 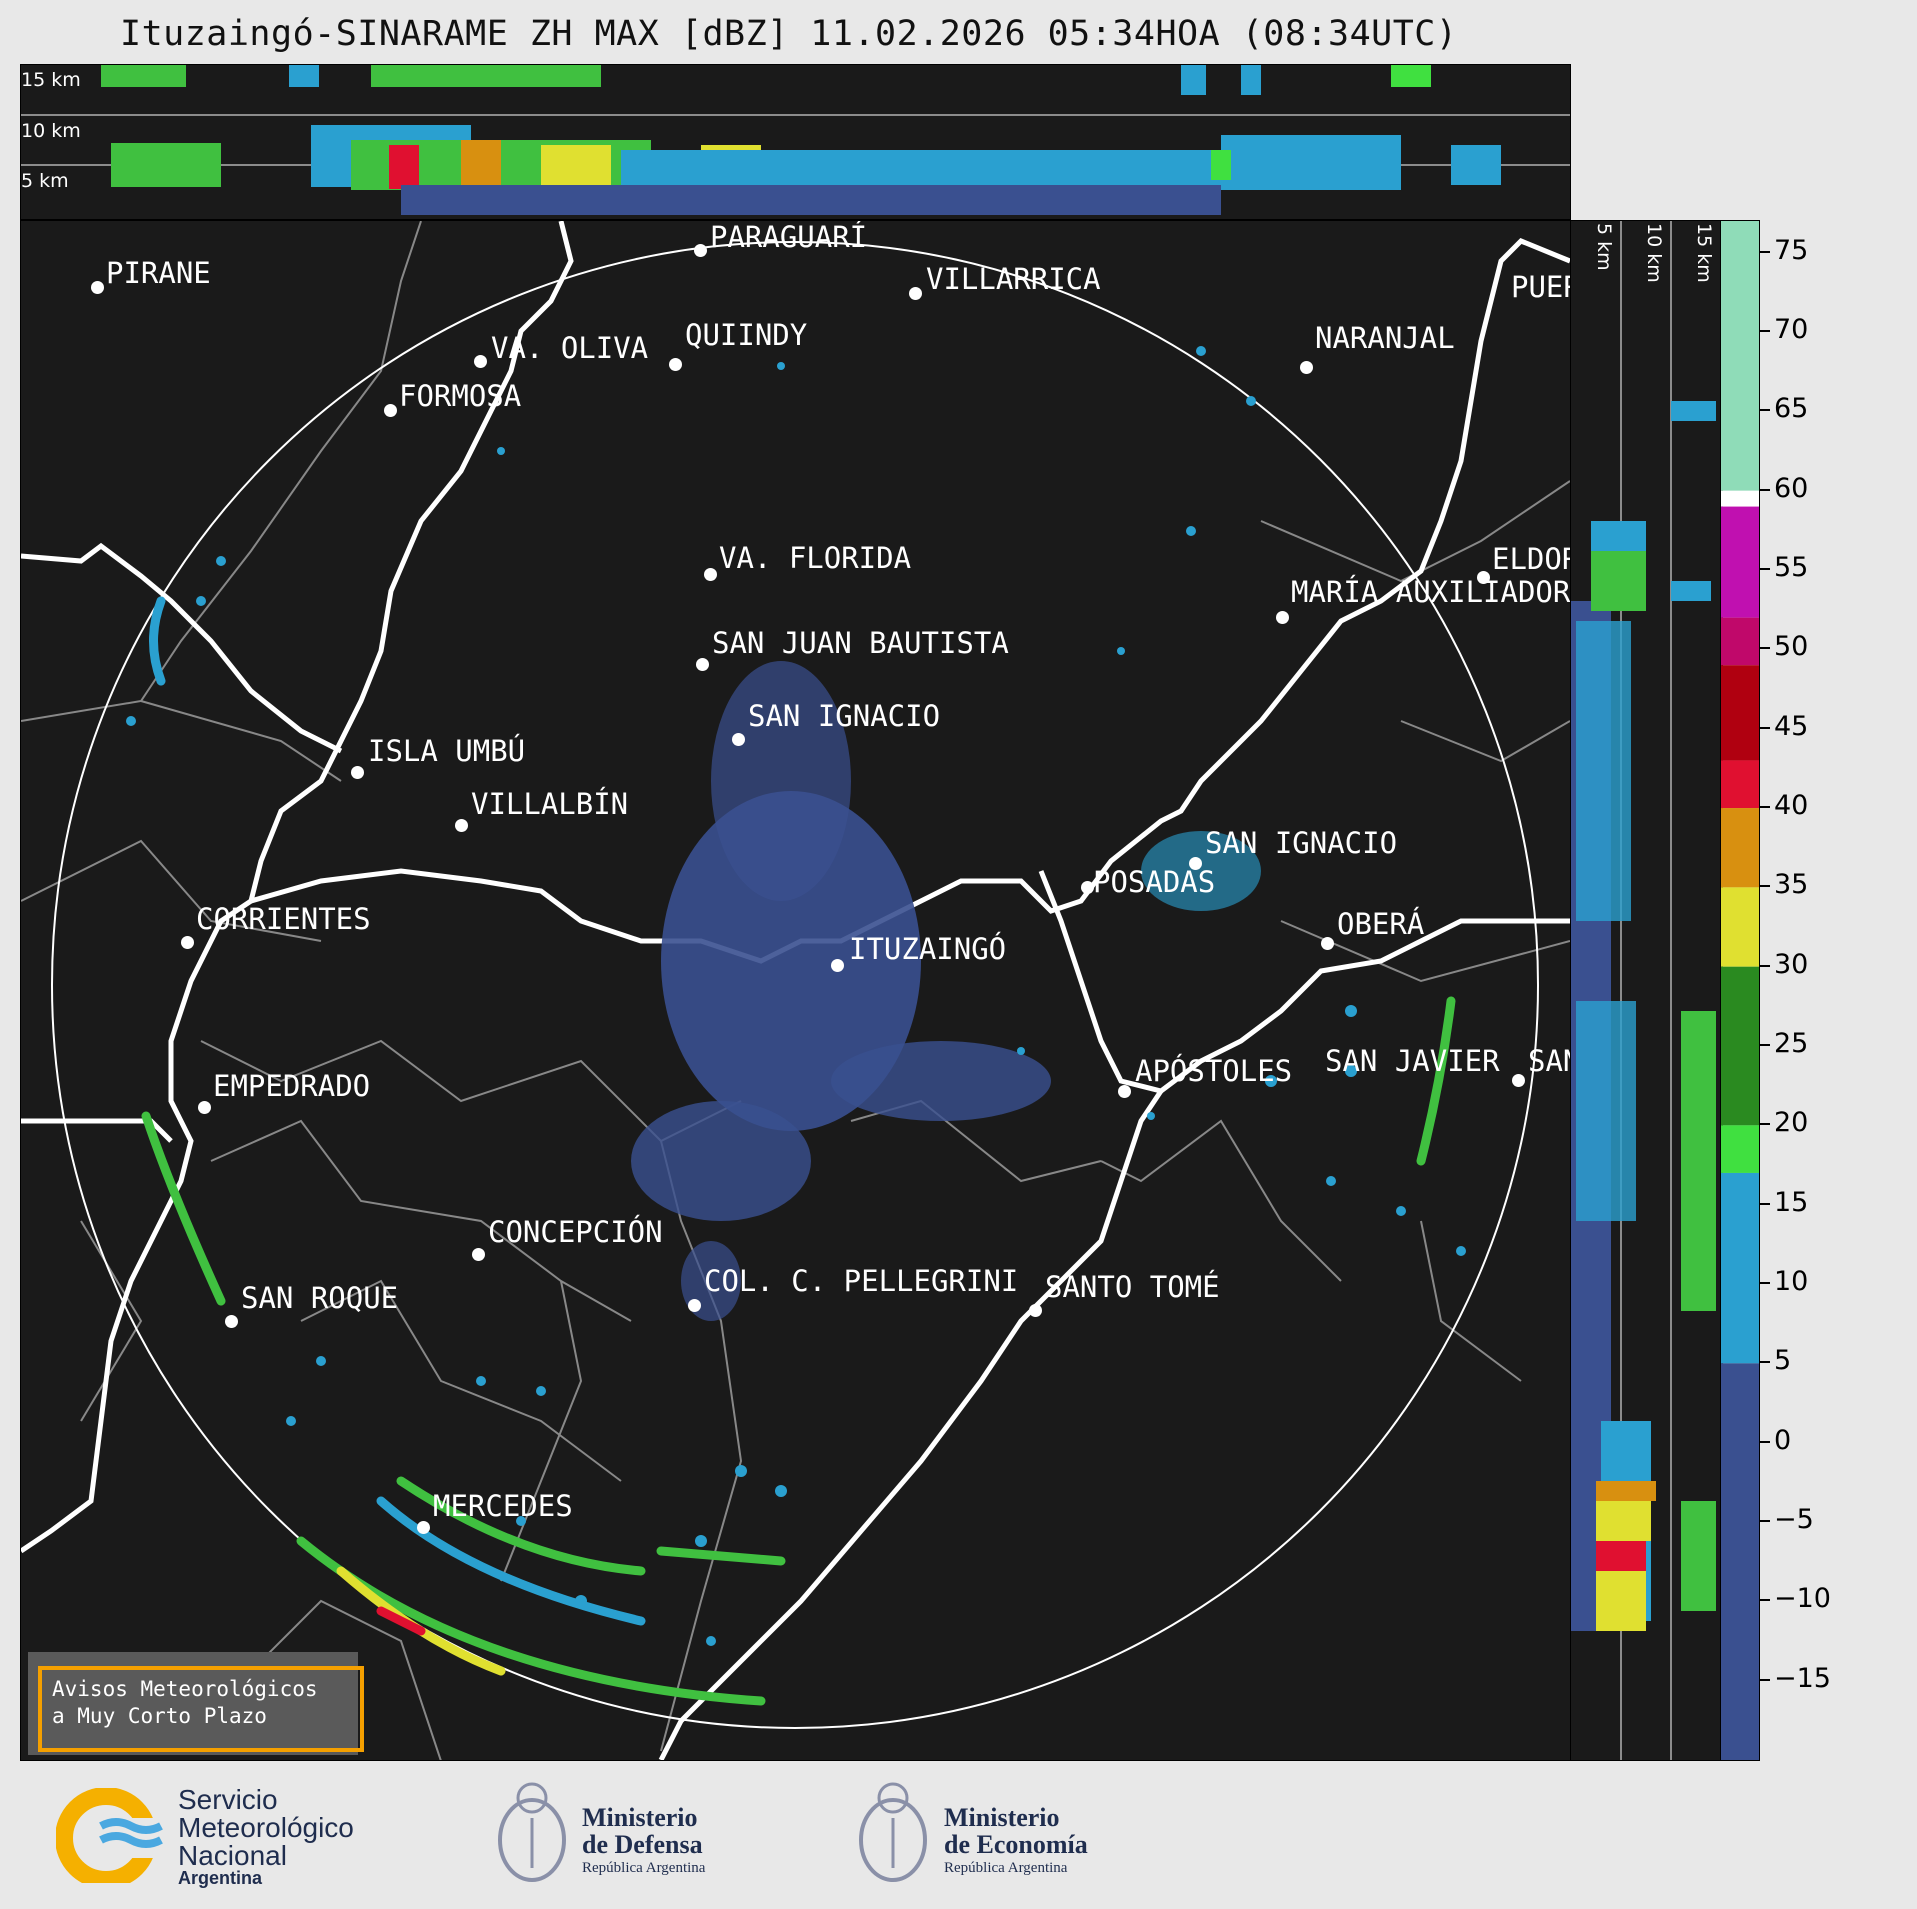 I want to click on top-label-15km: 15 km, so click(x=51, y=80).